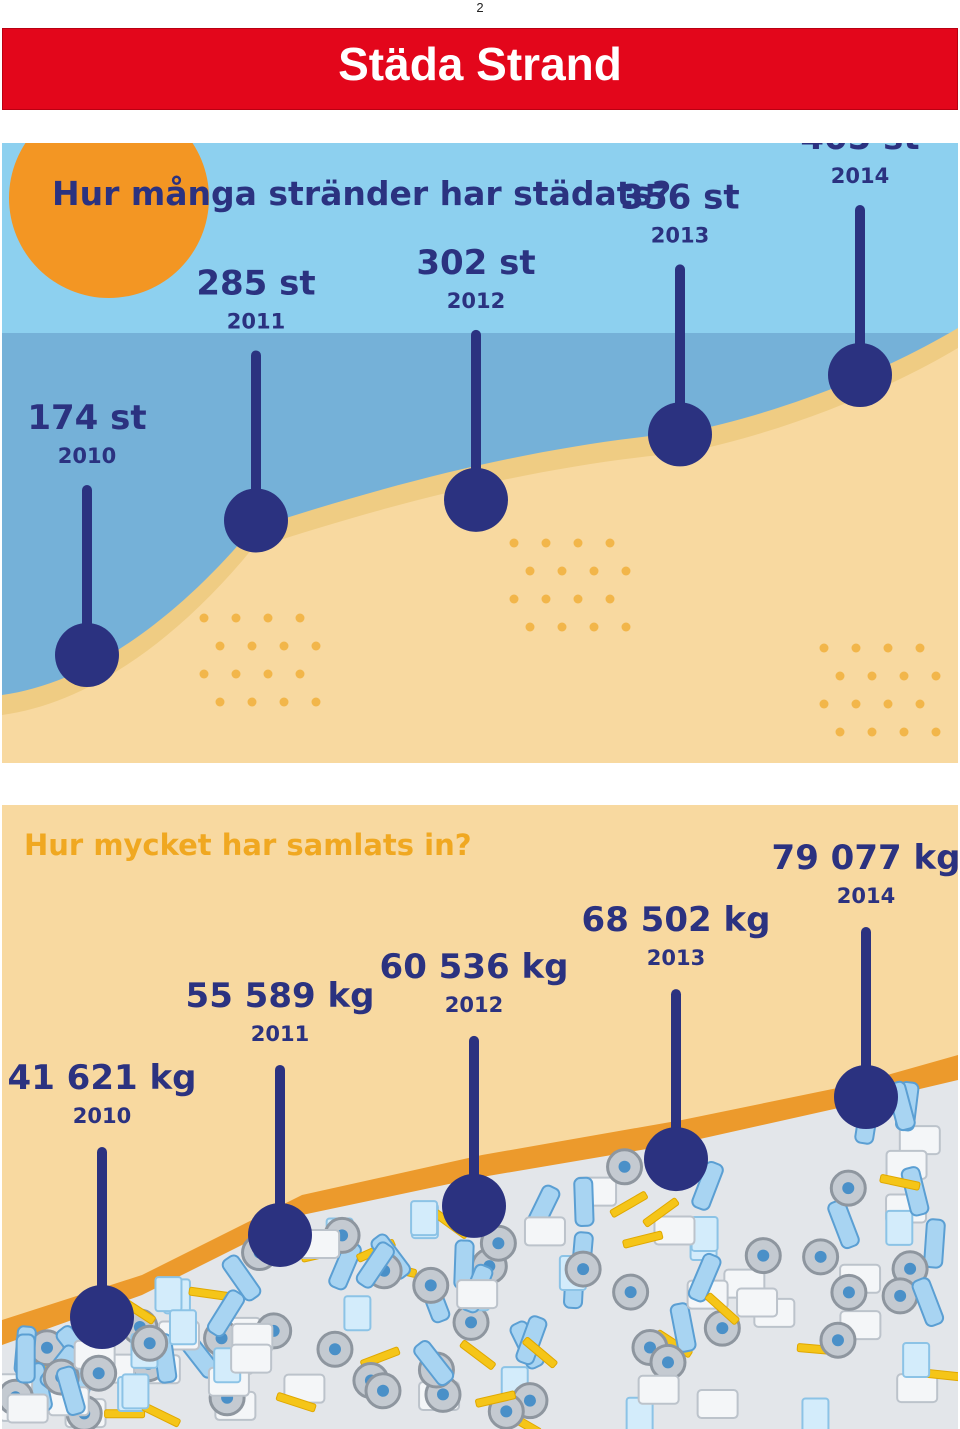 Image resolution: width=960 pixels, height=1429 pixels. What do you see at coordinates (474, 1005) in the screenshot?
I see `year-label: 2012` at bounding box center [474, 1005].